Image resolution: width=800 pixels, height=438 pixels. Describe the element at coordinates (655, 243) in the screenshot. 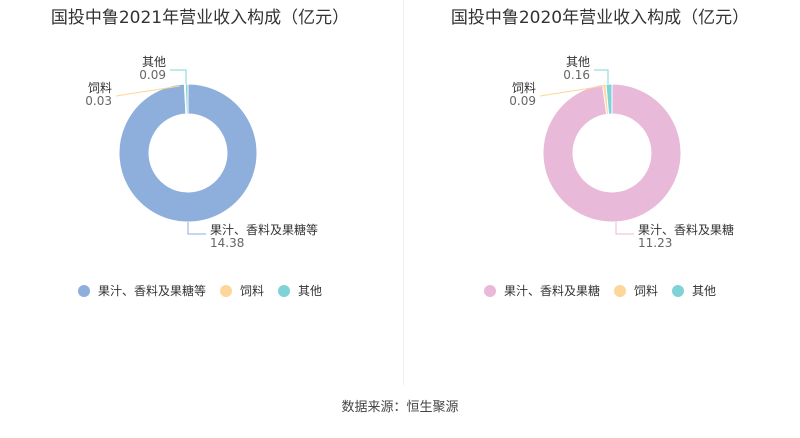

I see `slice-value: 11.23` at that location.